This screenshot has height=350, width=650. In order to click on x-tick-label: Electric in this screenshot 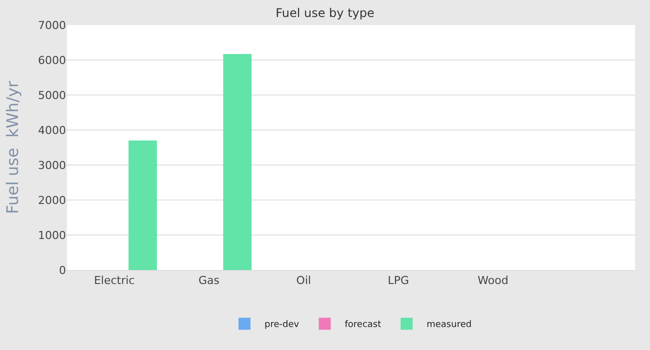, I will do `click(114, 281)`.